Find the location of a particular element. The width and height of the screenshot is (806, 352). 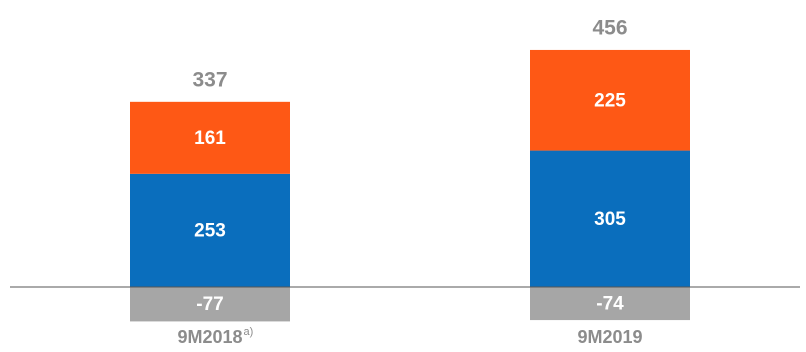

segment-label: 305 is located at coordinates (610, 219).